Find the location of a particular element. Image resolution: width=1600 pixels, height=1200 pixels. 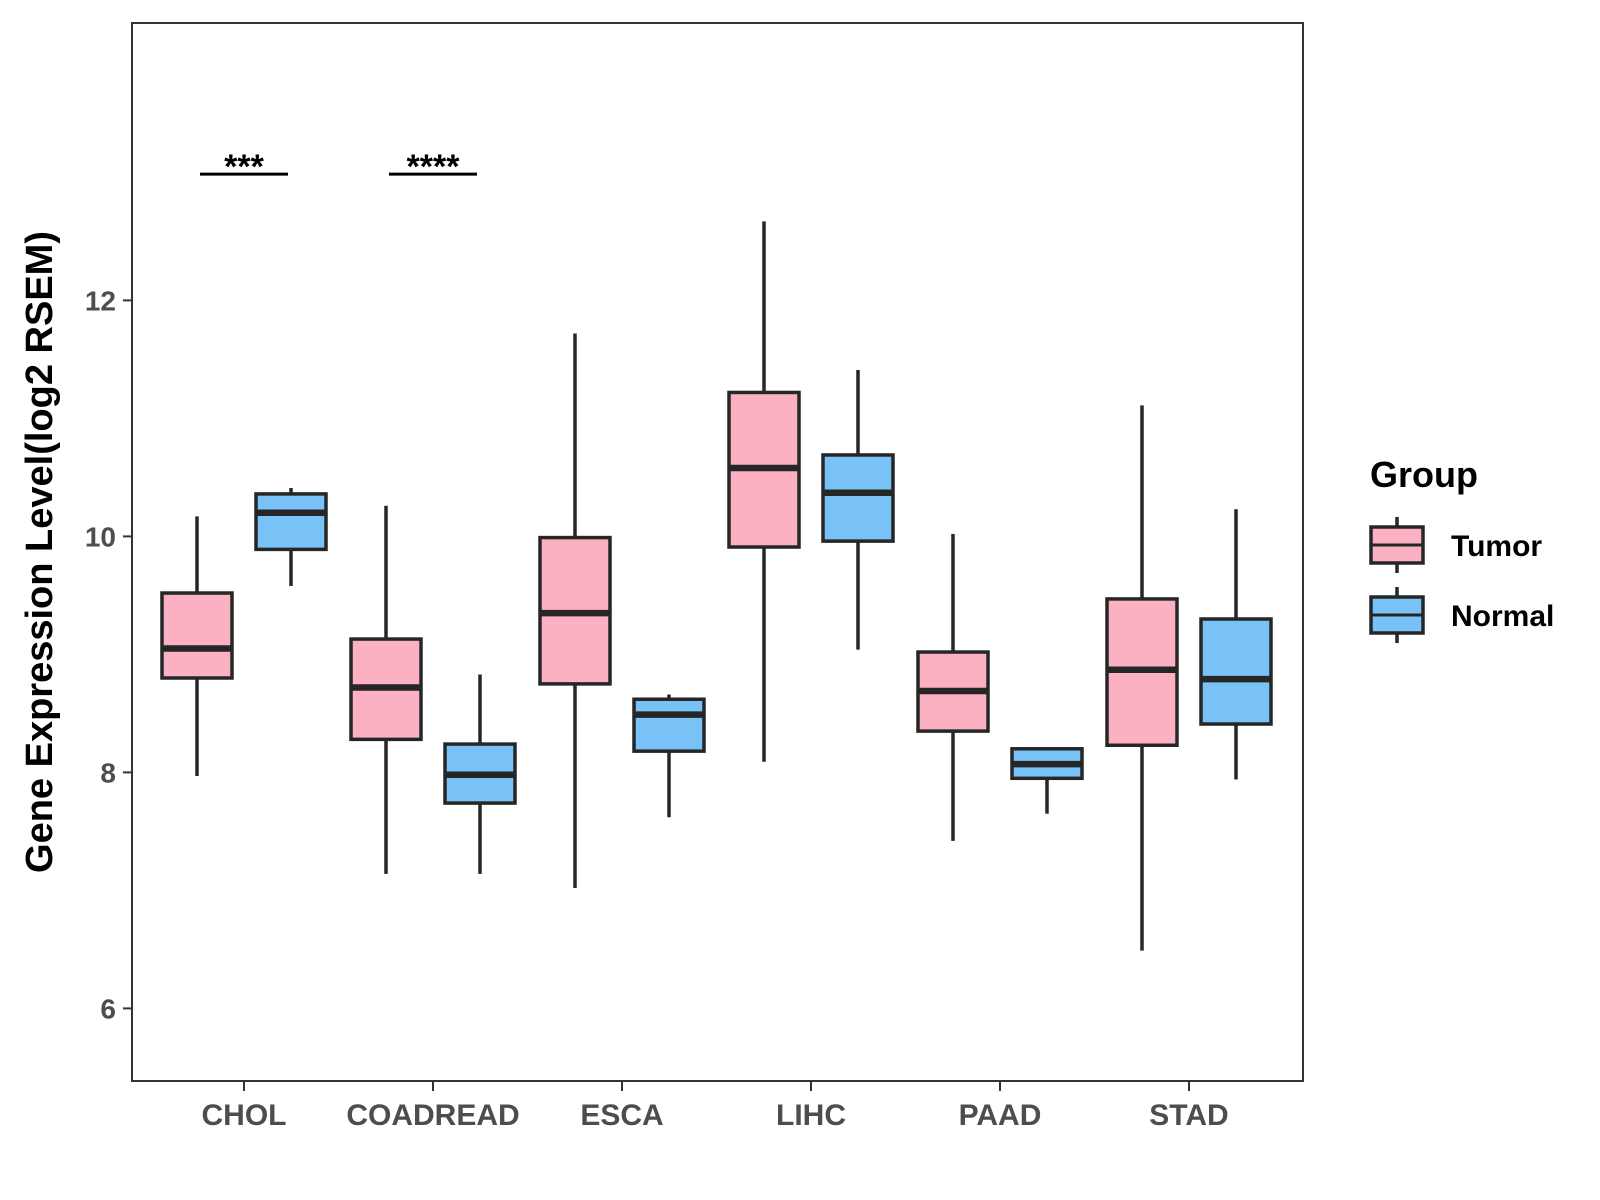

box-normal-stad is located at coordinates (1236, 644).